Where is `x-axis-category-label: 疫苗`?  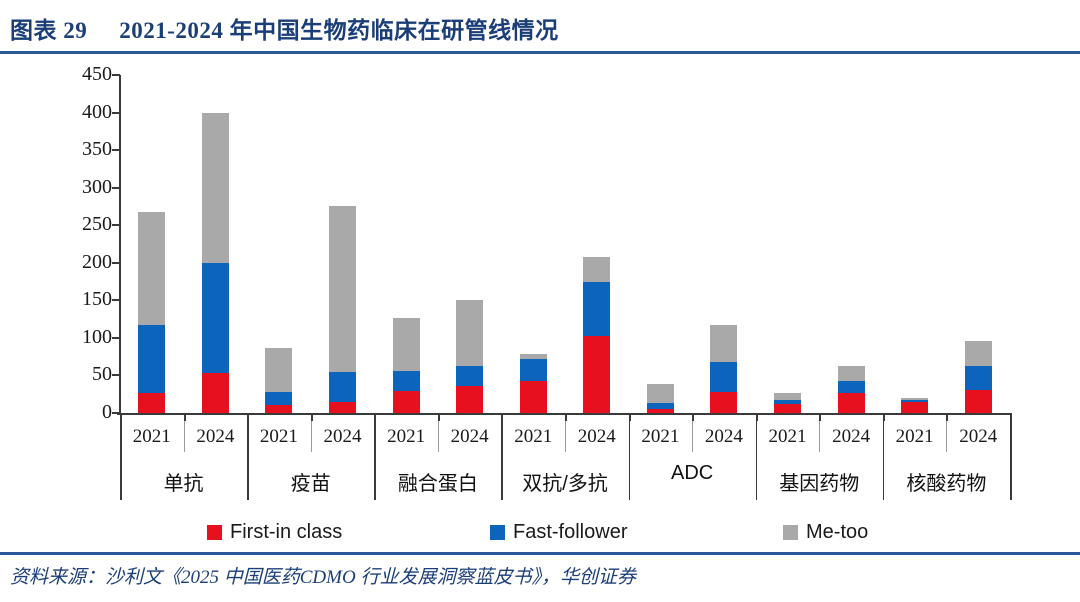
x-axis-category-label: 疫苗 is located at coordinates (310, 484).